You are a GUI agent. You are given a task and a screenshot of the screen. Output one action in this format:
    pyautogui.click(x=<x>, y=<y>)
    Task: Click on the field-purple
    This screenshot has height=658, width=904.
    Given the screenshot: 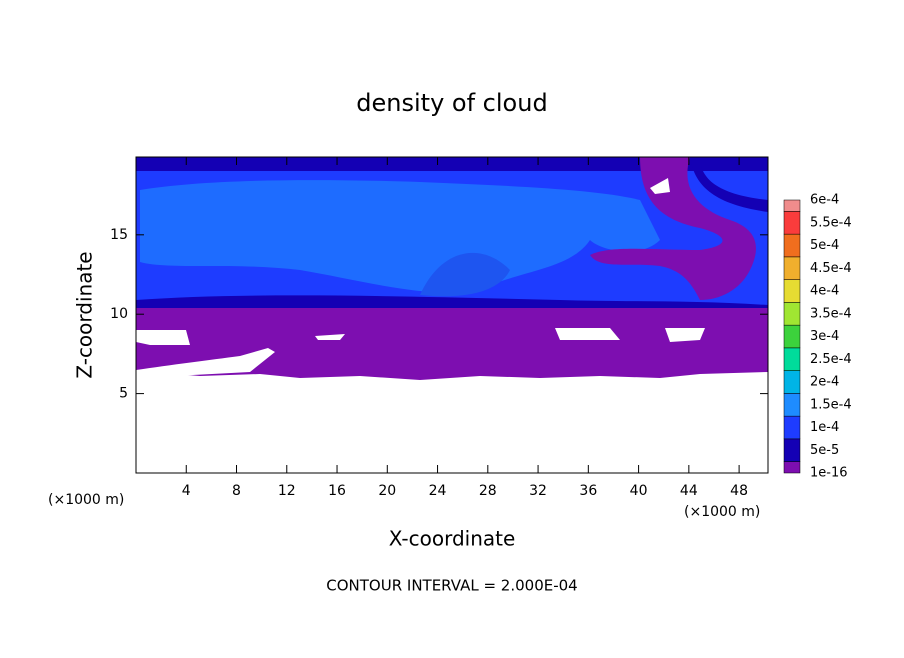 What is the action you would take?
    pyautogui.click(x=452, y=344)
    